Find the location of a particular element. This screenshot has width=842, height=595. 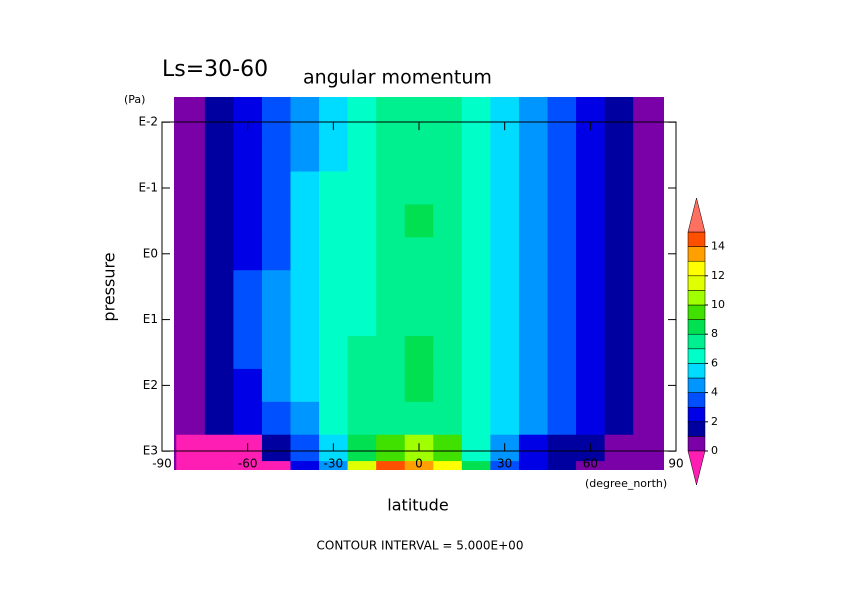

x-tick-label: 60 is located at coordinates (590, 464).